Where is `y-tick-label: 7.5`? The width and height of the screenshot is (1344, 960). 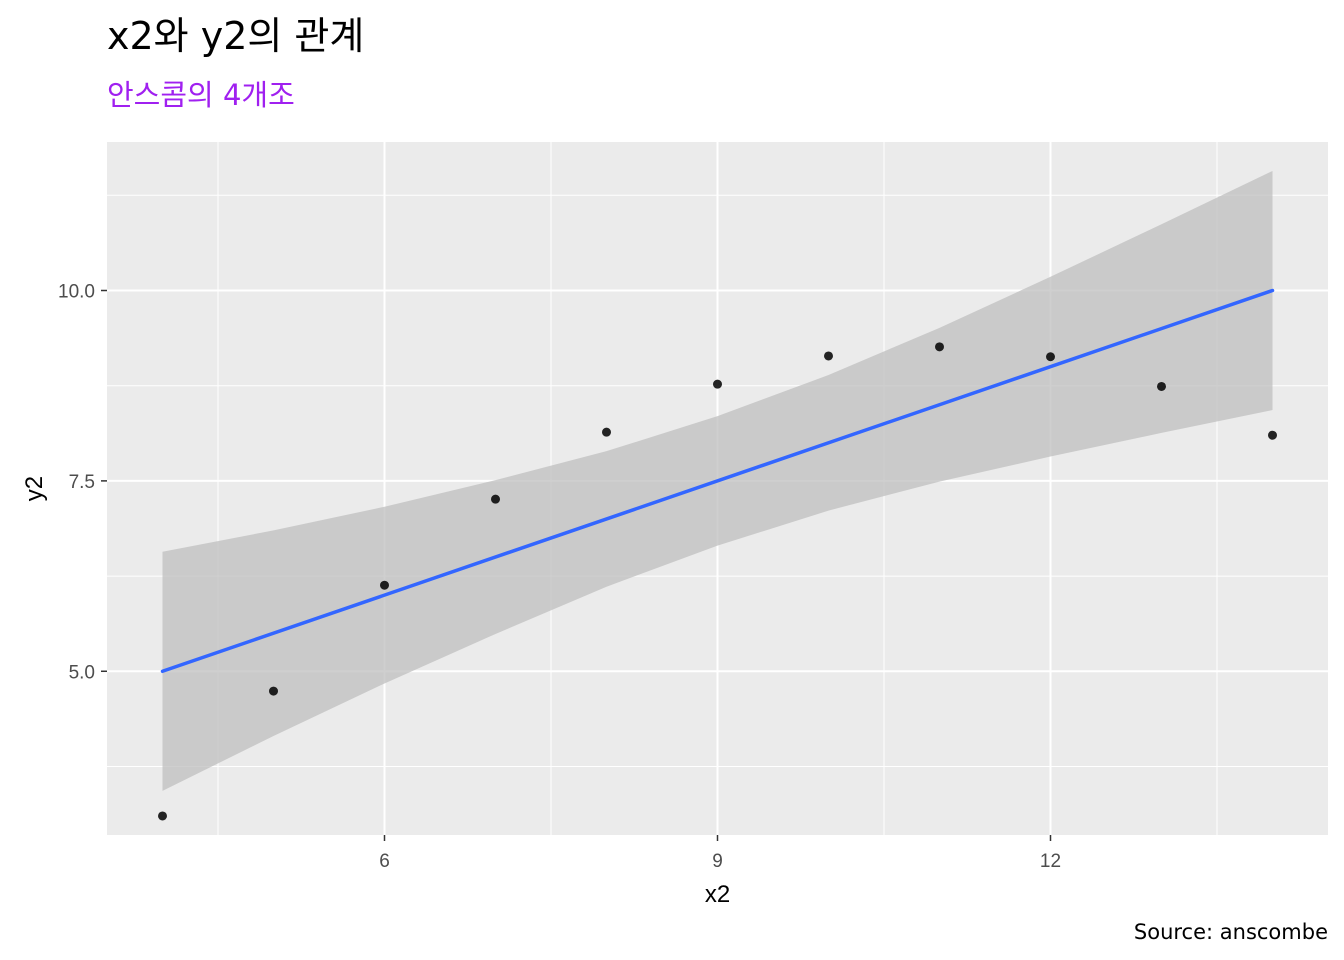 y-tick-label: 7.5 is located at coordinates (82, 482).